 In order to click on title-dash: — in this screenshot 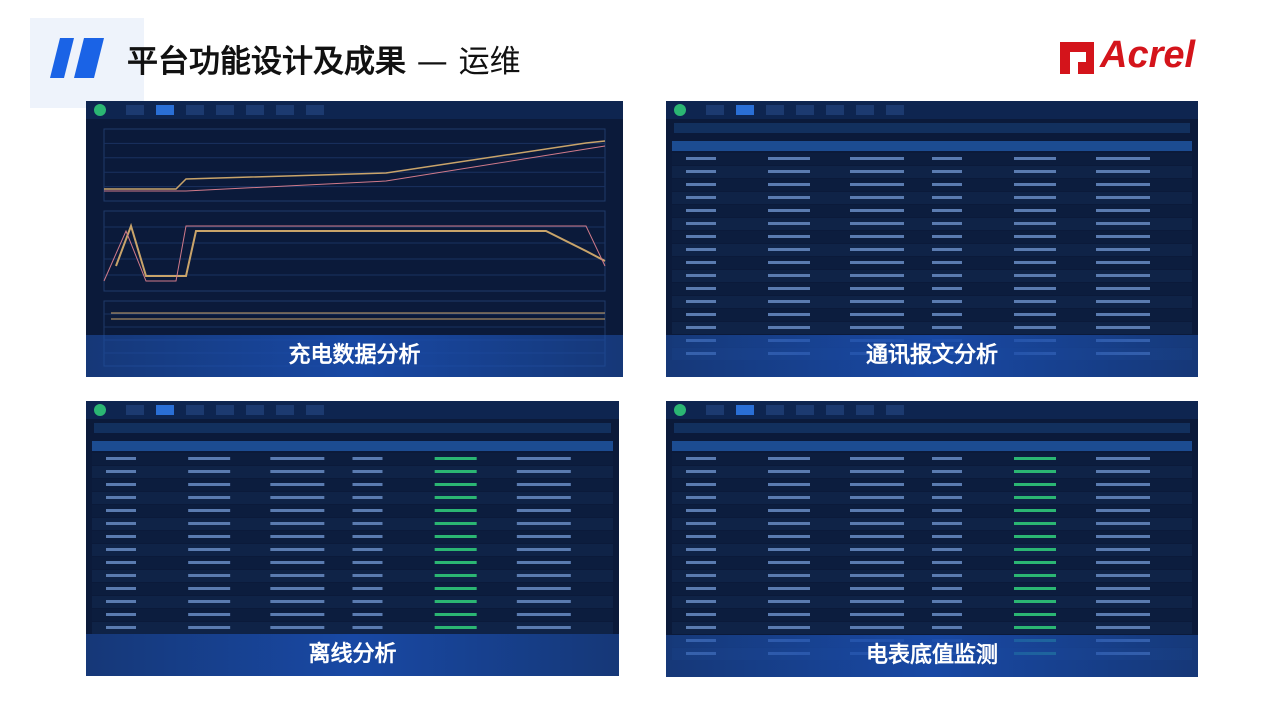, I will do `click(432, 62)`.